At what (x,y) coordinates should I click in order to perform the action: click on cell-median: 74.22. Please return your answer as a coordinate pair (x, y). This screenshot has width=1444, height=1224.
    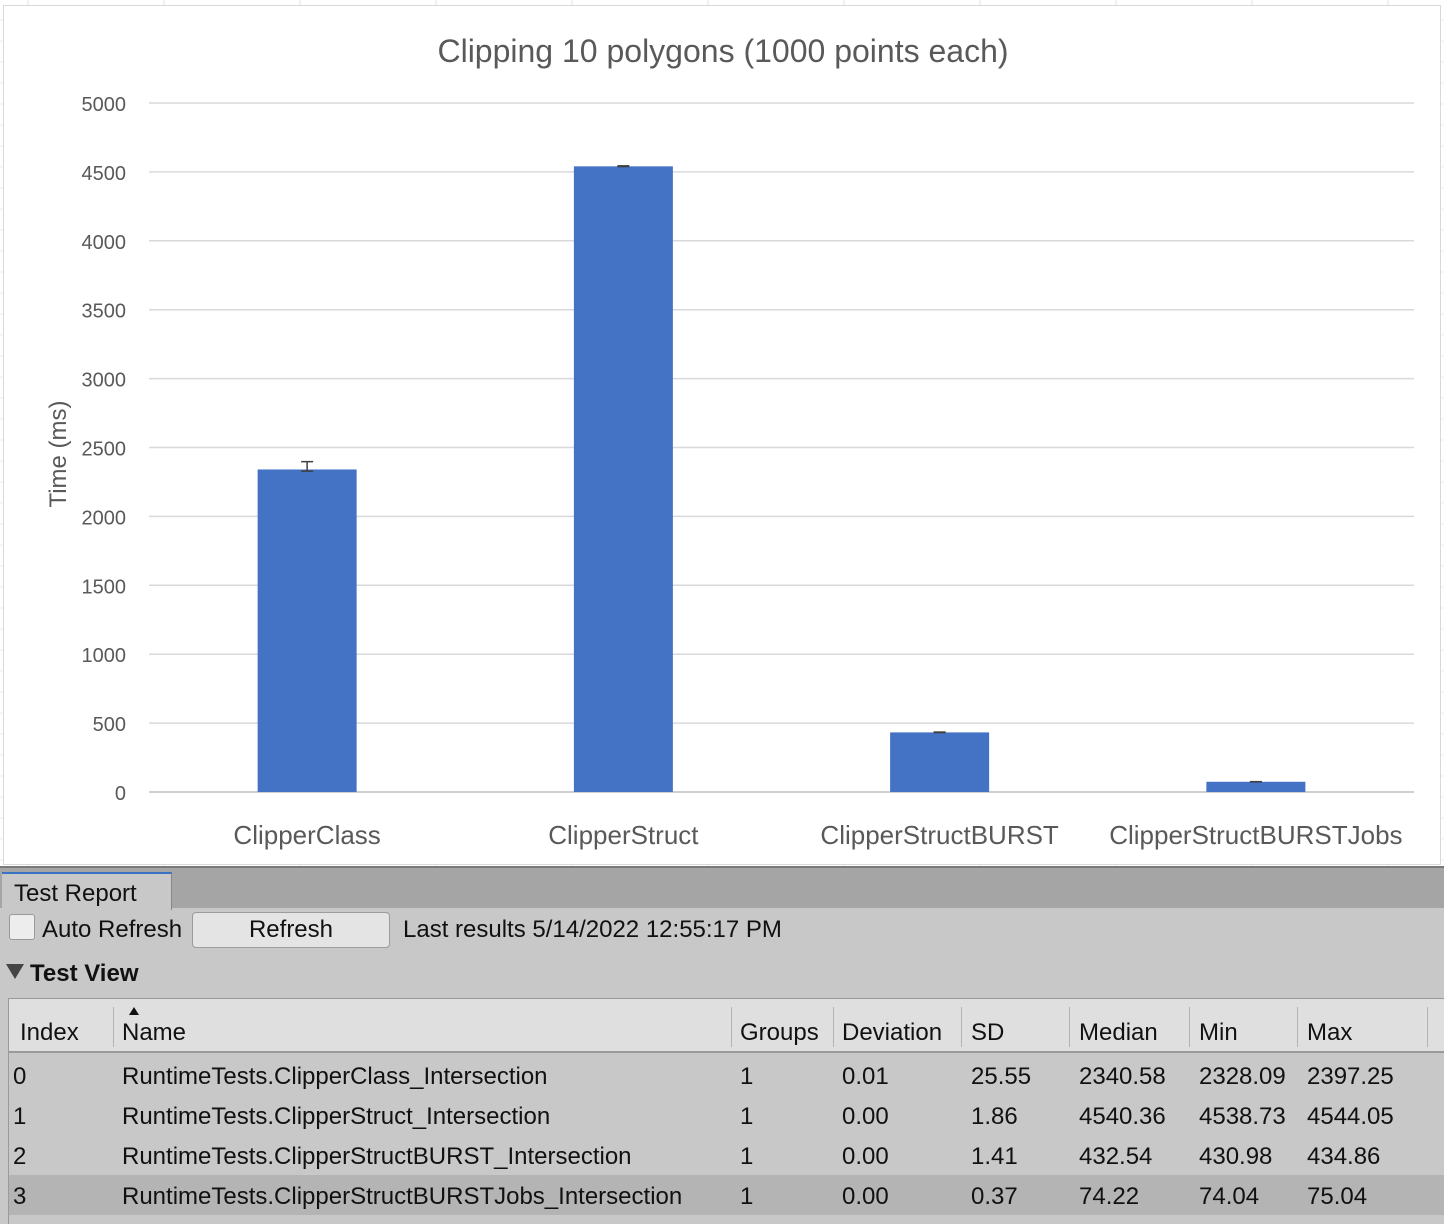
    Looking at the image, I should click on (1109, 1196).